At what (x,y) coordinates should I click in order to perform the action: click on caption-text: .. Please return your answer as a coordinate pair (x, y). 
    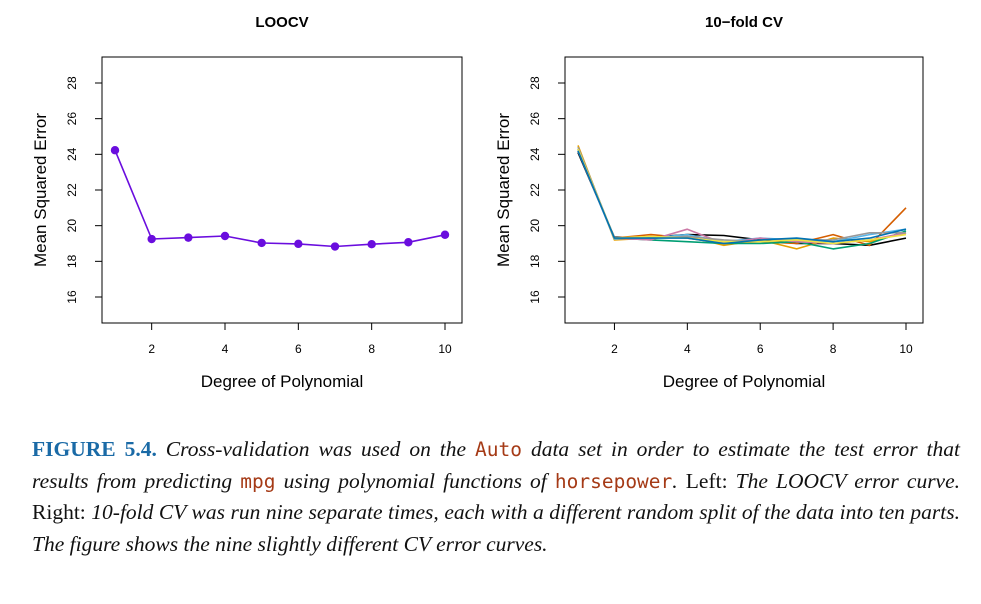
    Looking at the image, I should click on (679, 480).